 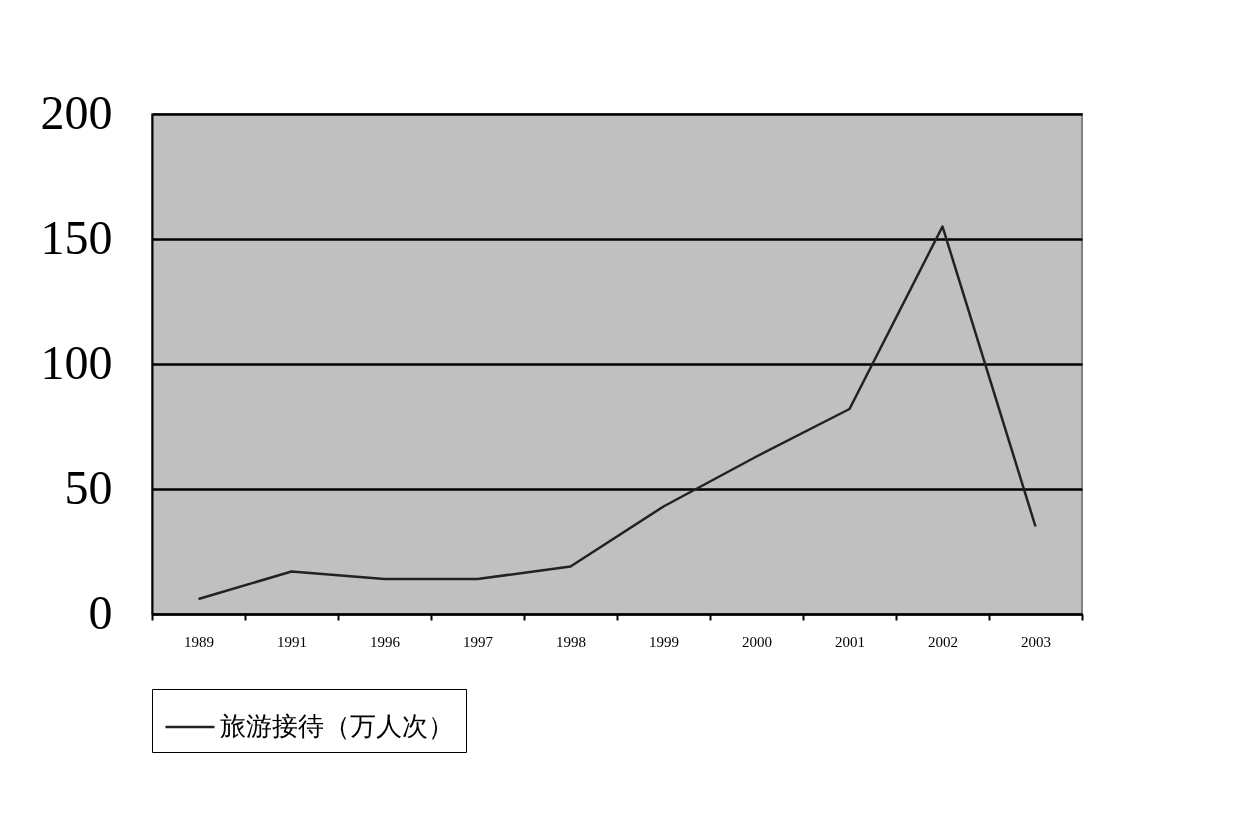 I want to click on x-tick-label: 1999, so click(x=664, y=641).